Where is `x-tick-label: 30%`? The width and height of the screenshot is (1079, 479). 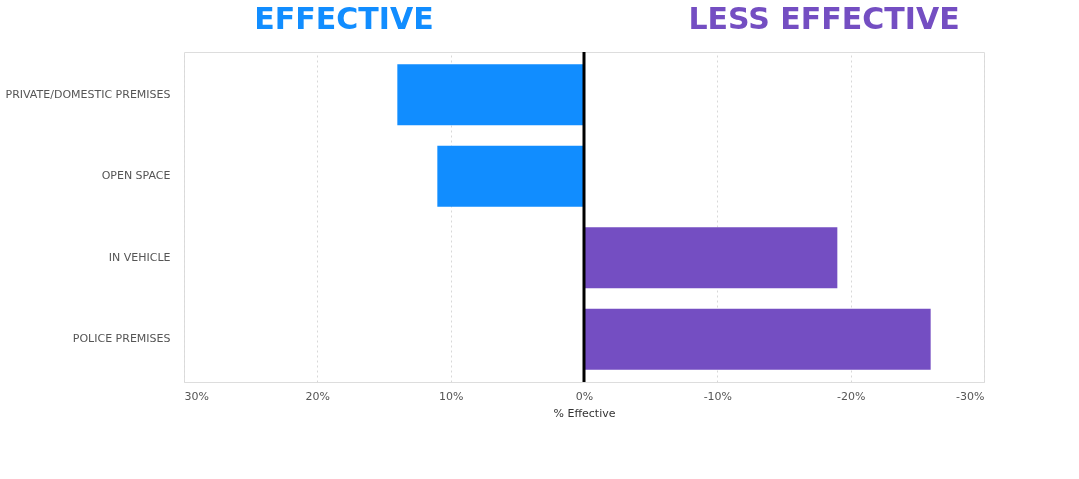
x-tick-label: 30% is located at coordinates (196, 396).